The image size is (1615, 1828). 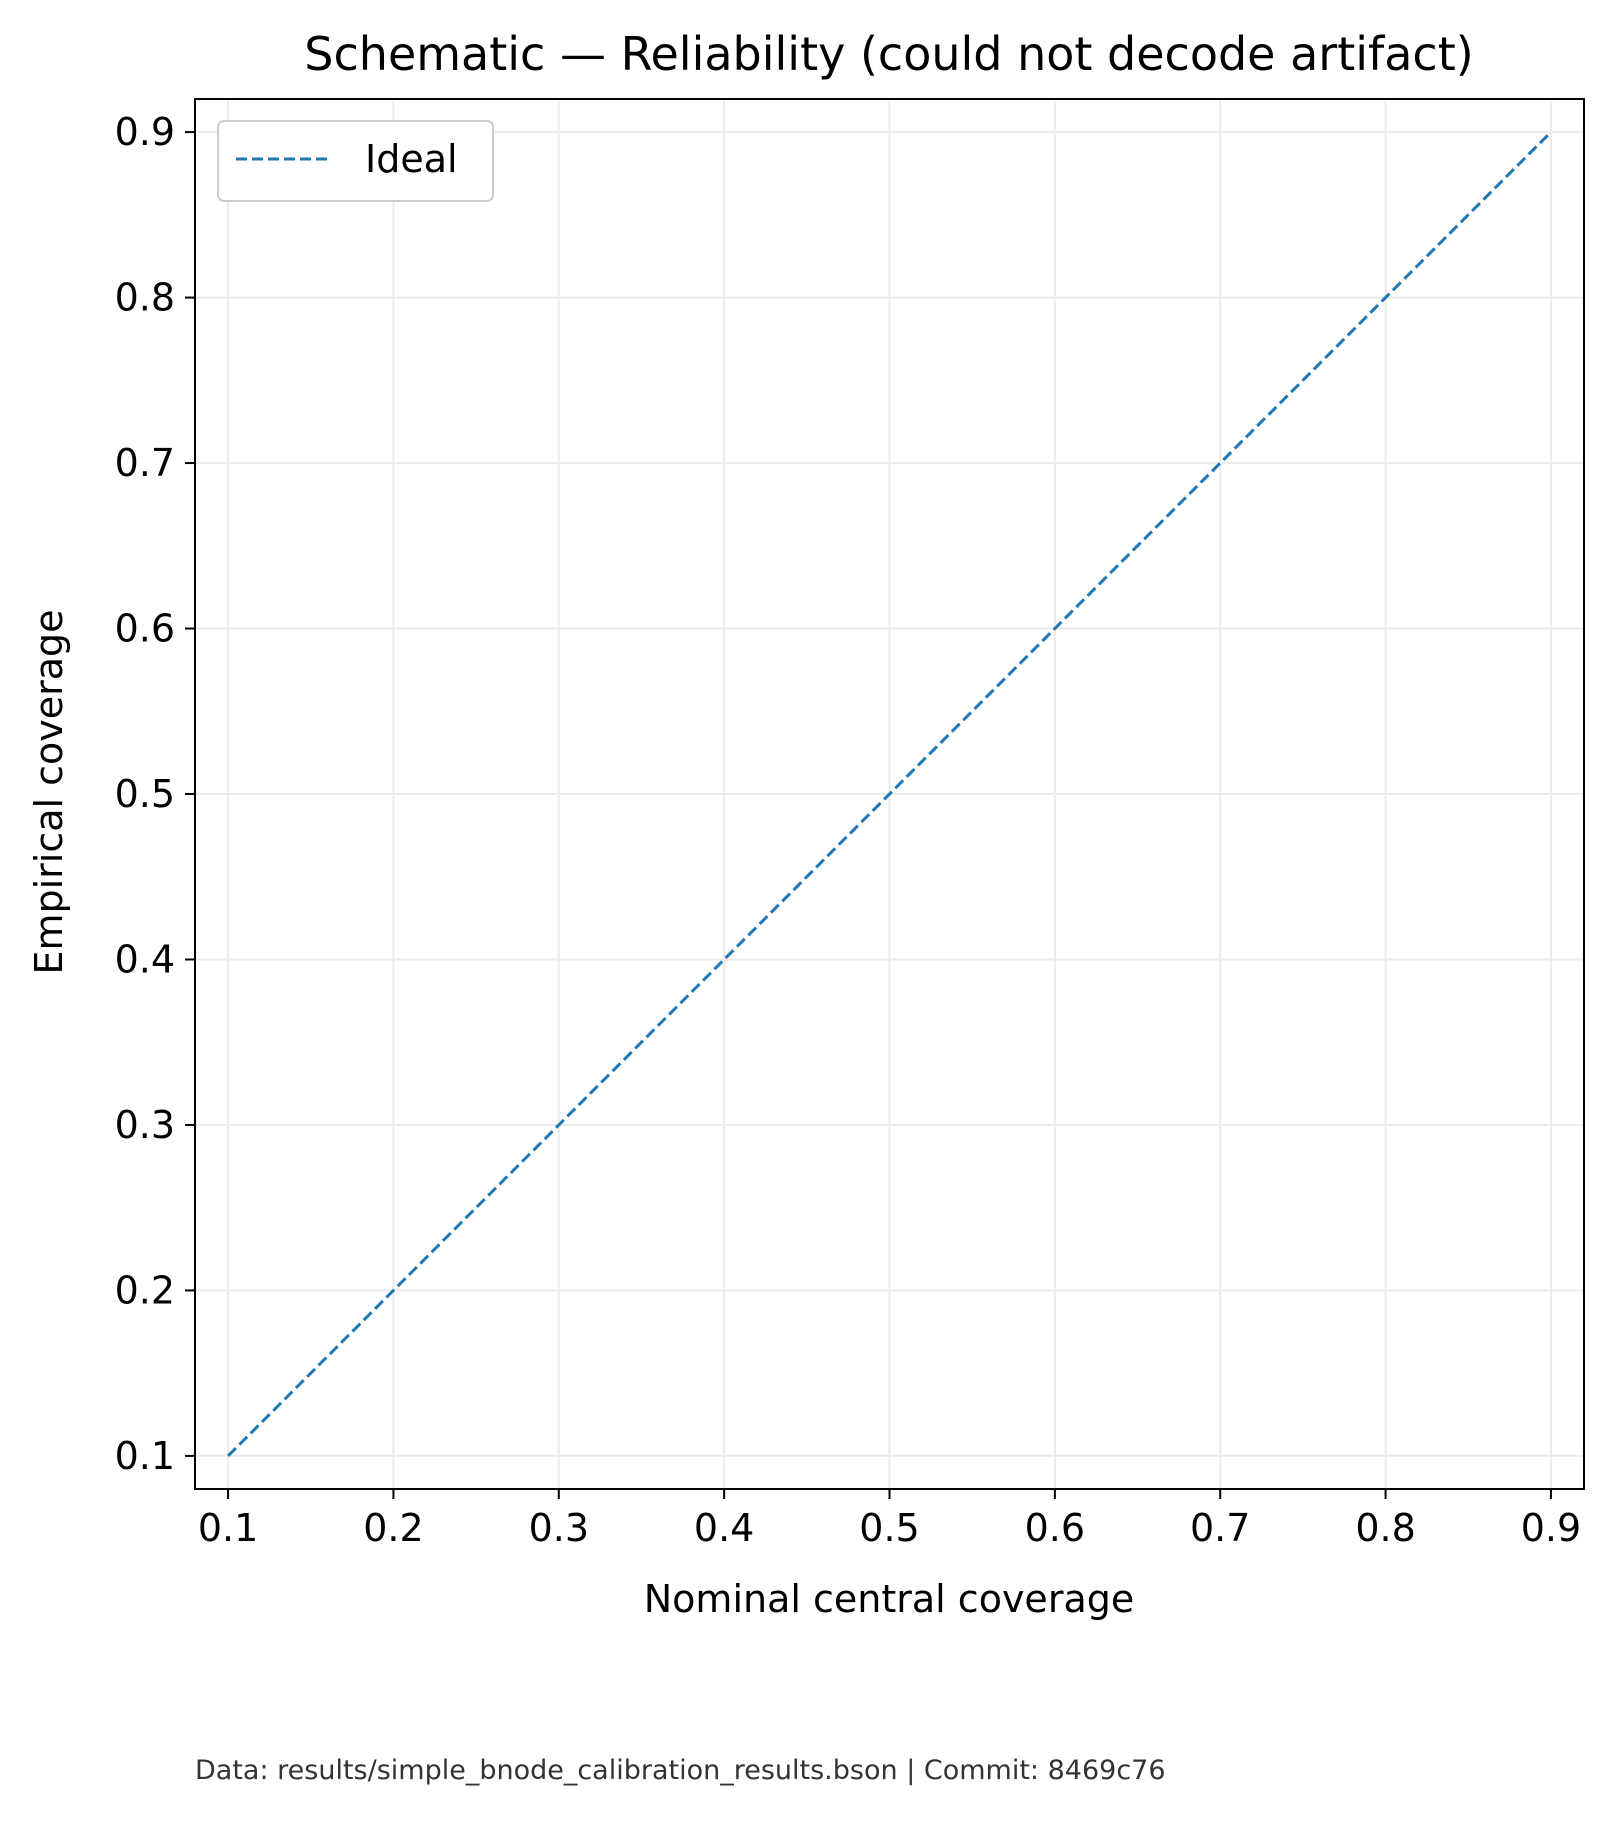 What do you see at coordinates (145, 1456) in the screenshot?
I see `y-tick-label: 0.1` at bounding box center [145, 1456].